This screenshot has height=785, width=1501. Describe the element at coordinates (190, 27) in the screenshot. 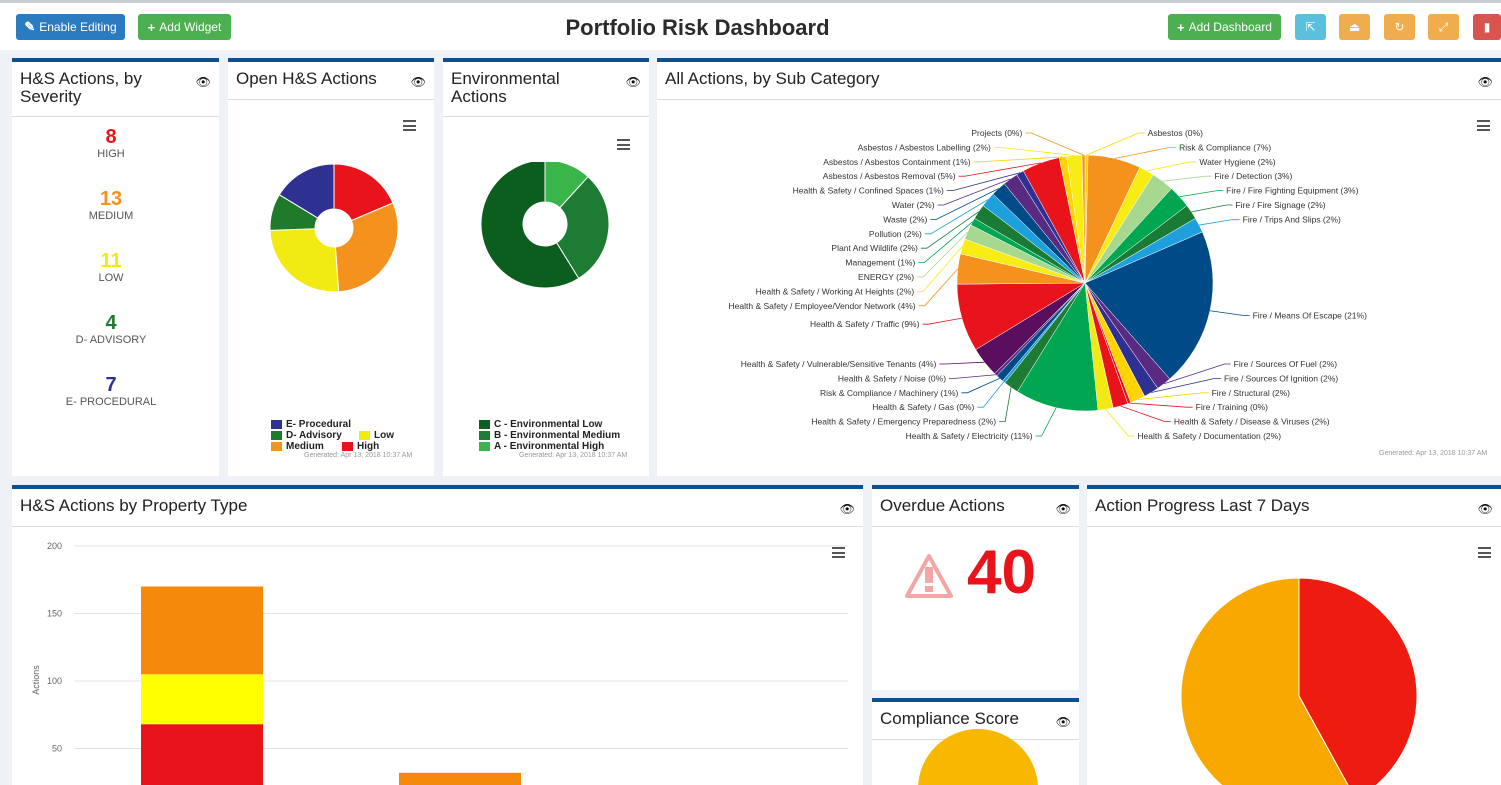

I see `add-widget-label: Add Widget` at that location.